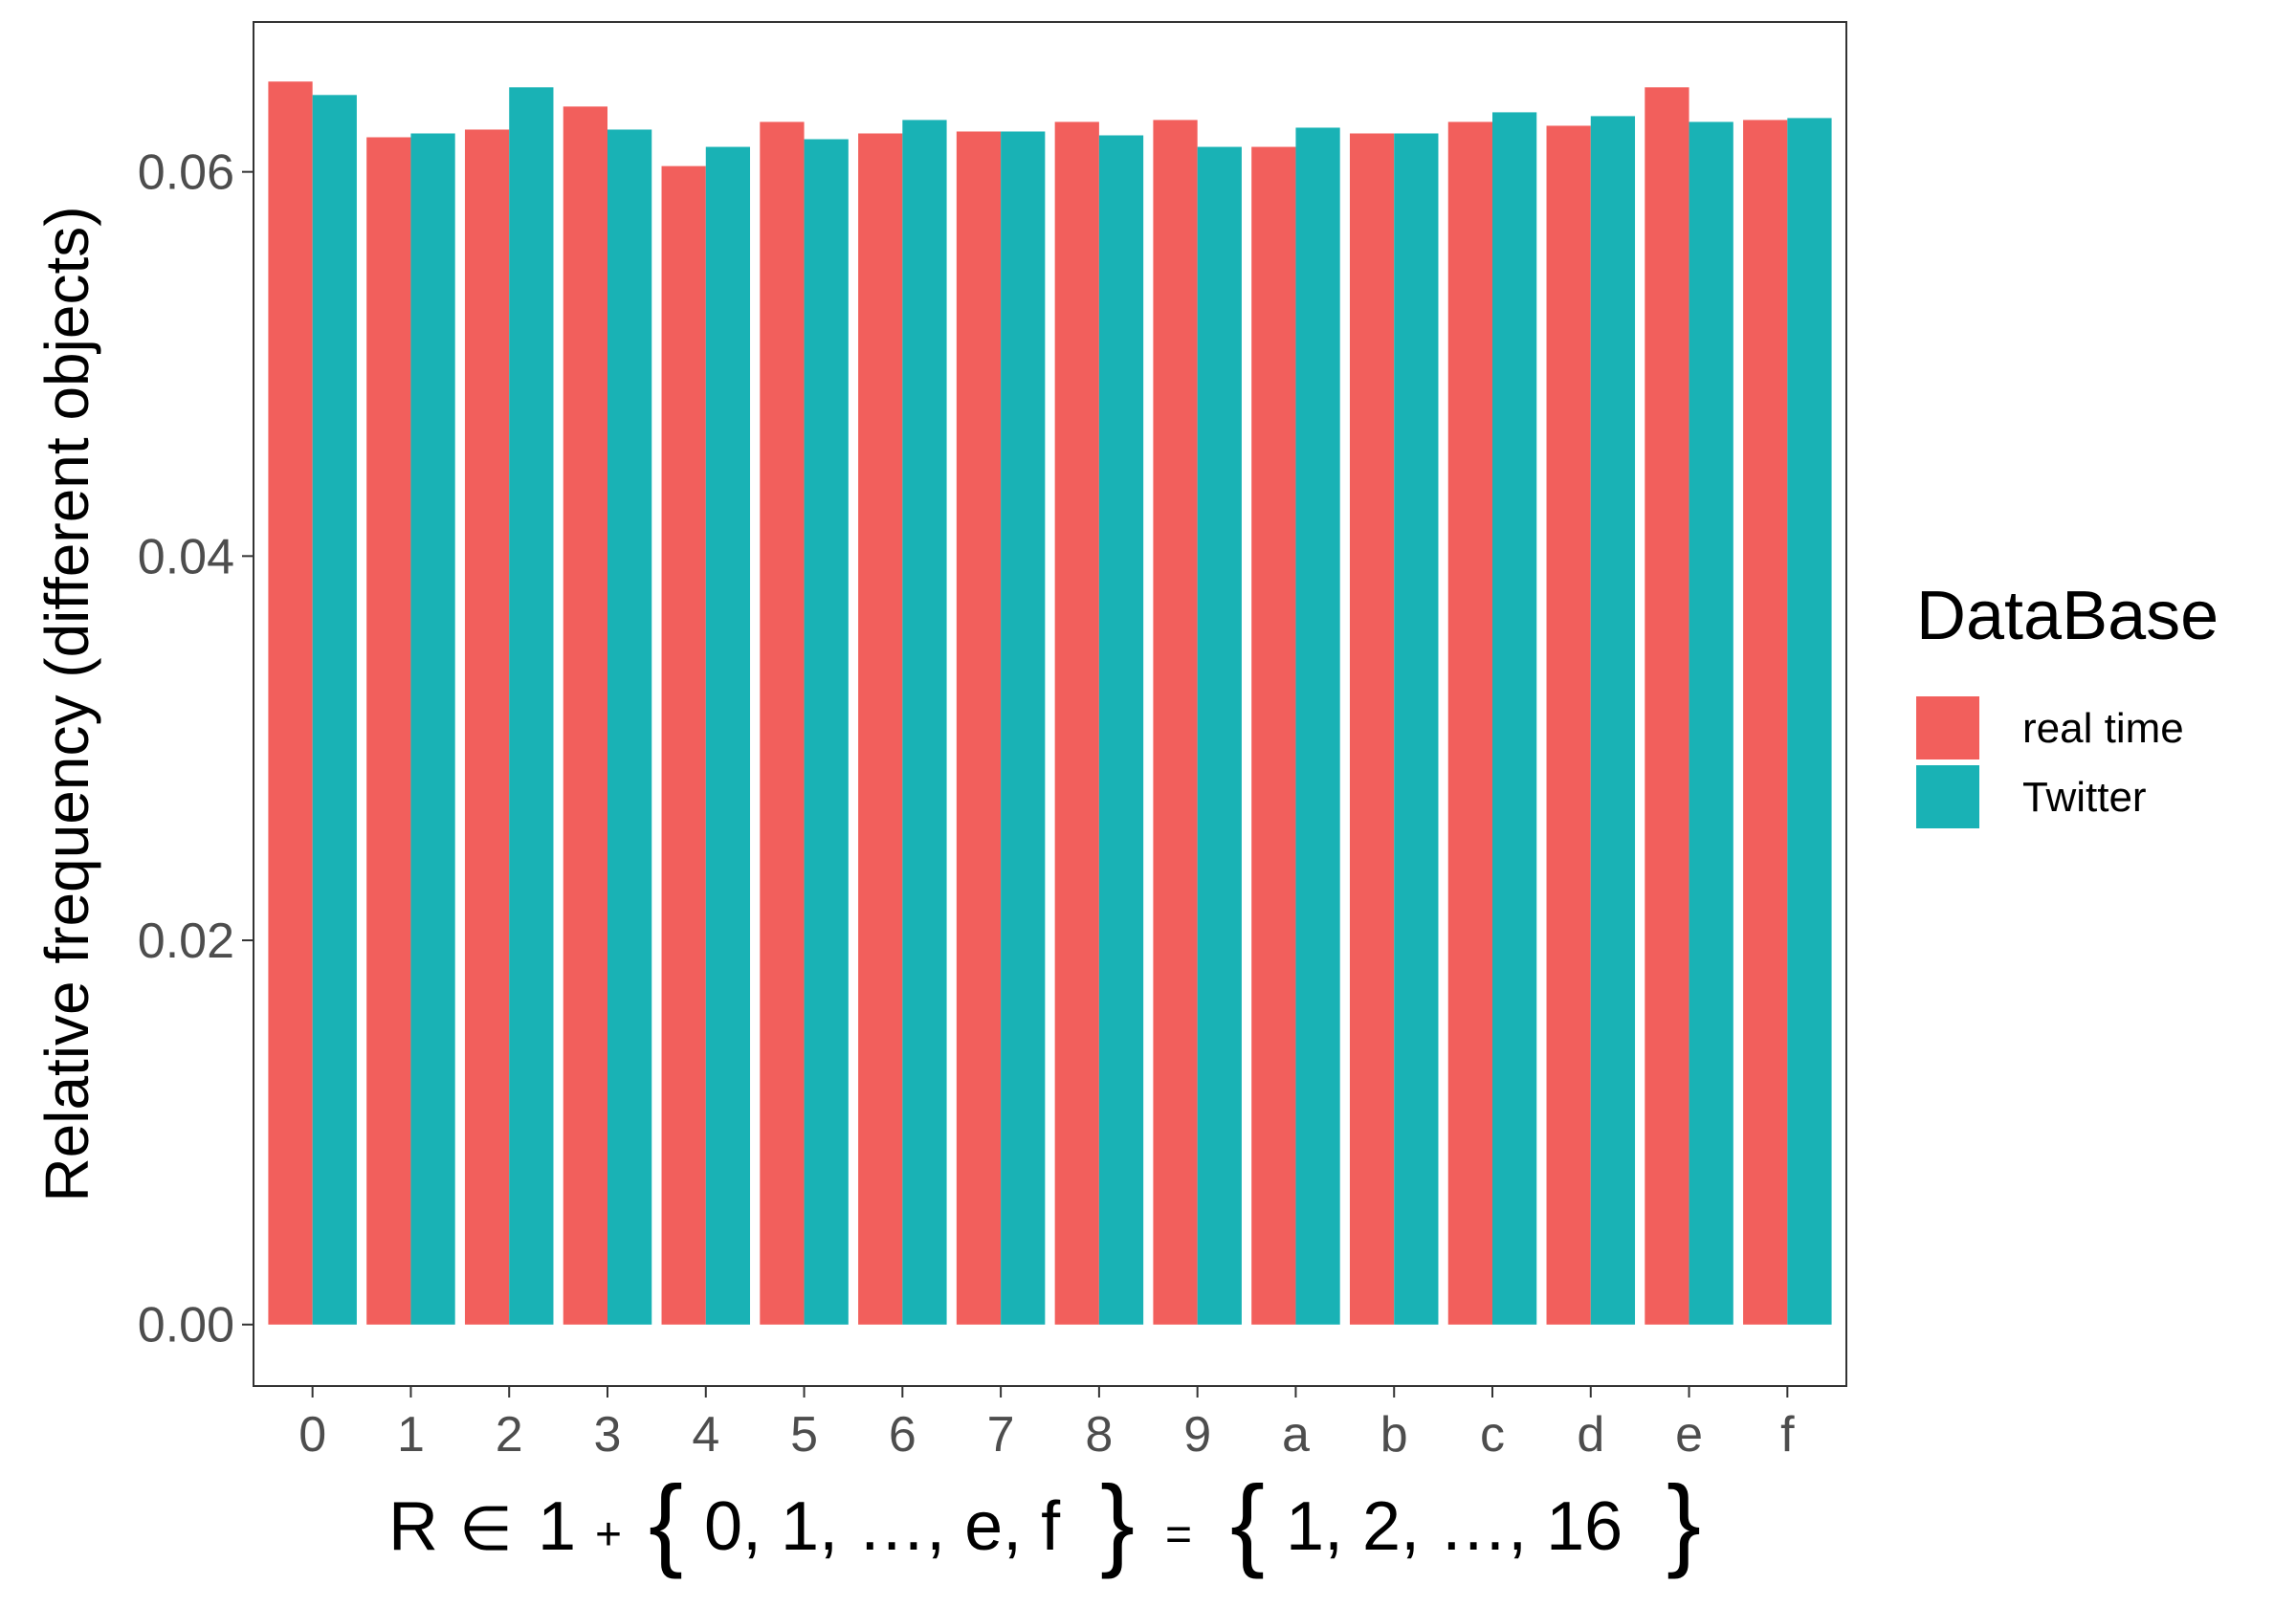  Describe the element at coordinates (1514, 718) in the screenshot. I see `bar-twitter-c` at that location.